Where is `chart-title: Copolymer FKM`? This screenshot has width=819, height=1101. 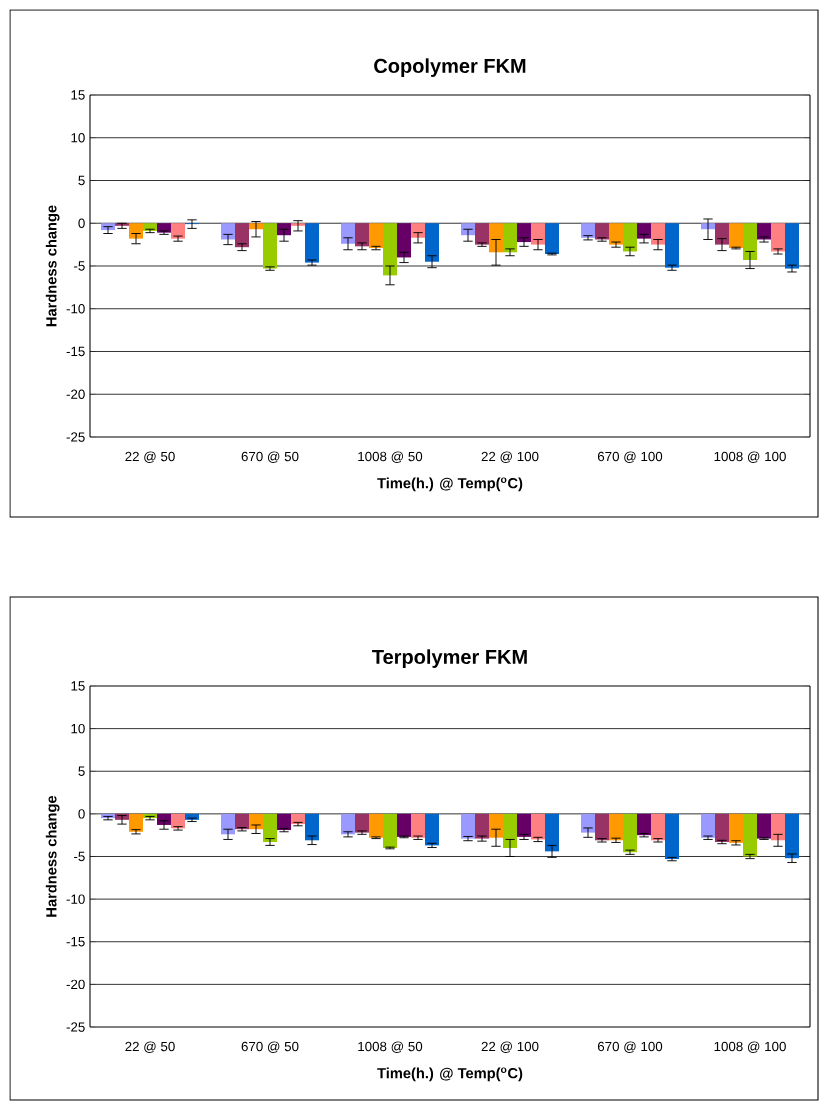 chart-title: Copolymer FKM is located at coordinates (450, 67).